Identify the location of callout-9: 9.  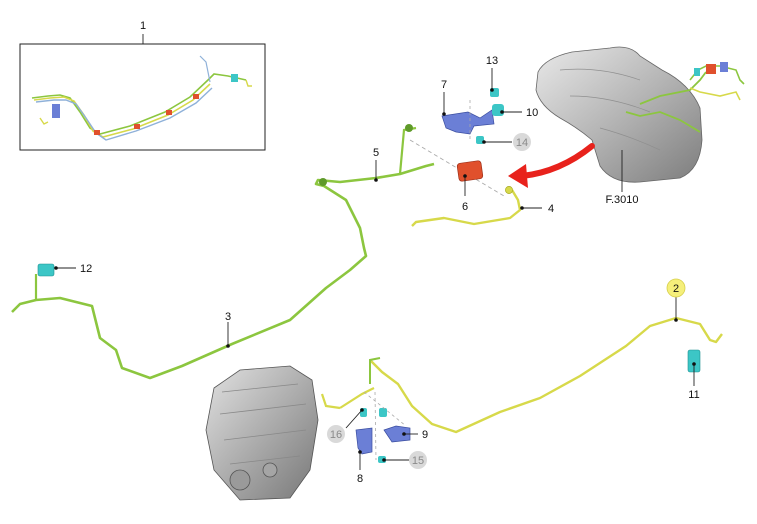
(425, 435).